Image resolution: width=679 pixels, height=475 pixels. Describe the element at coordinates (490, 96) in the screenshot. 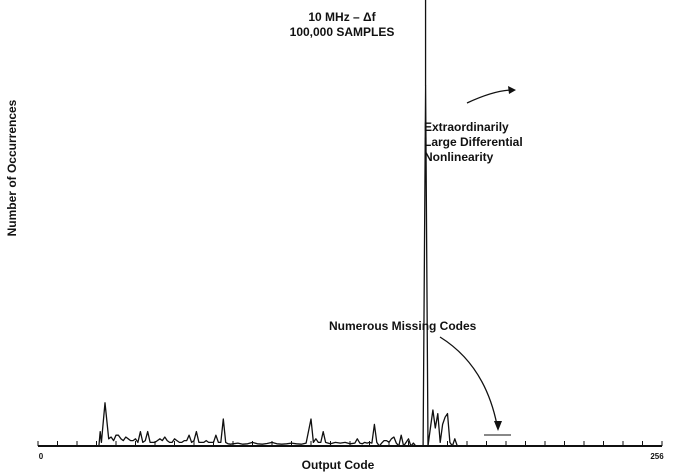

I see `annotation-dnl-arrow` at that location.